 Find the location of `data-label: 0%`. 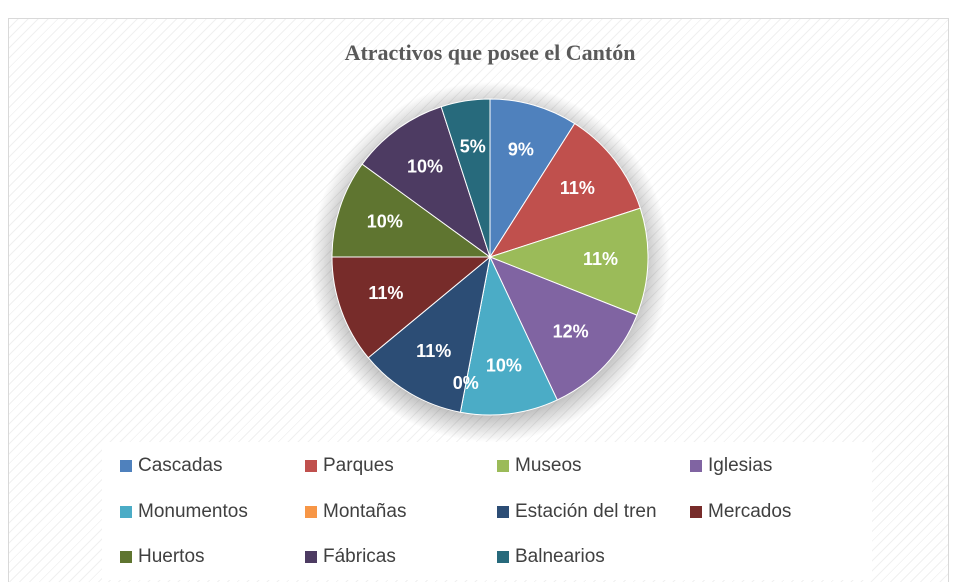

data-label: 0% is located at coordinates (466, 383).